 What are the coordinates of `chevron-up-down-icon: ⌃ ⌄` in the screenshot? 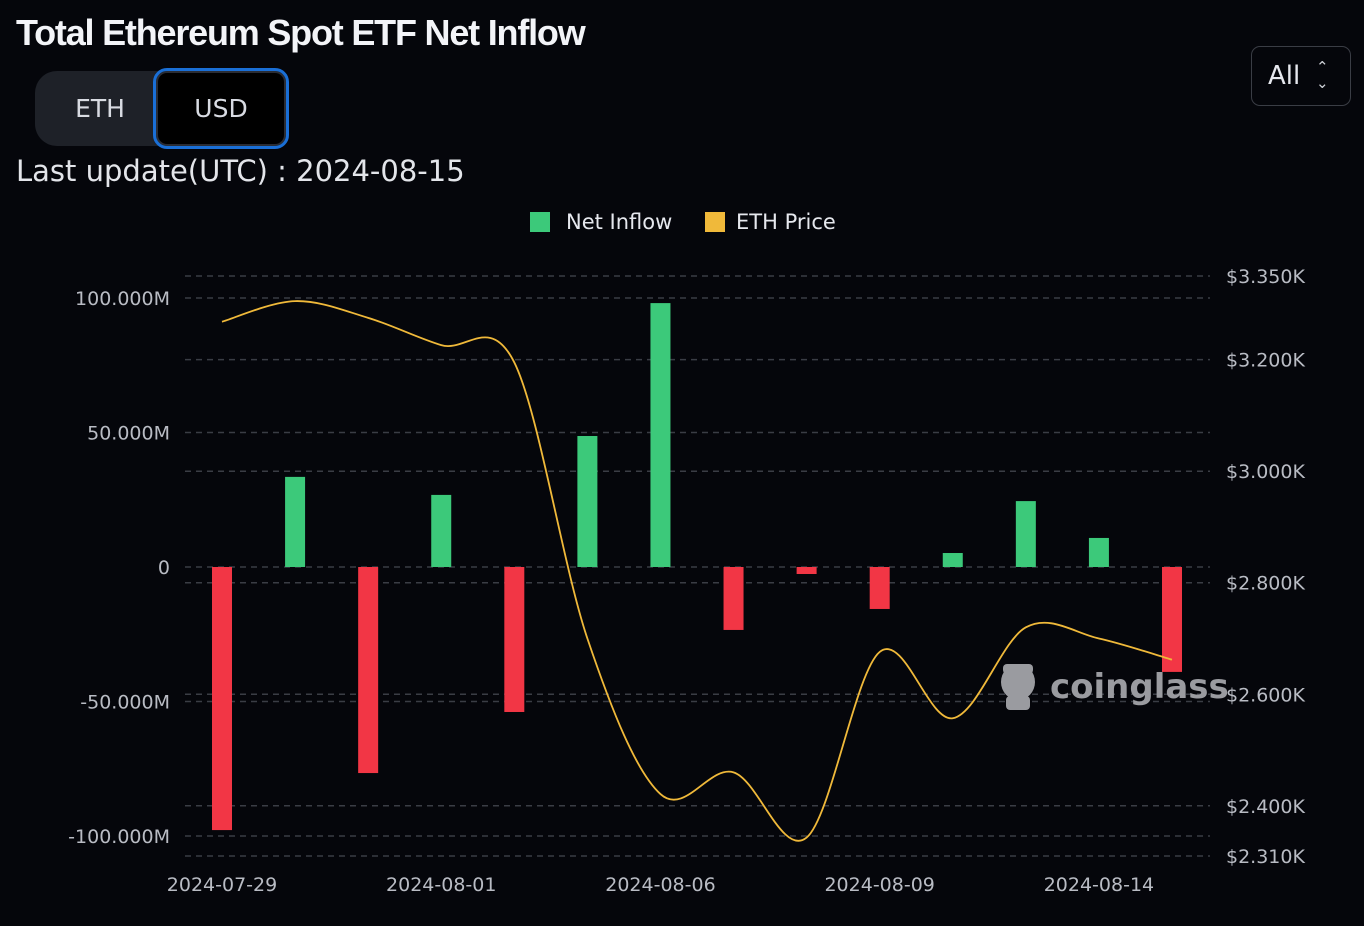 It's located at (1322, 75).